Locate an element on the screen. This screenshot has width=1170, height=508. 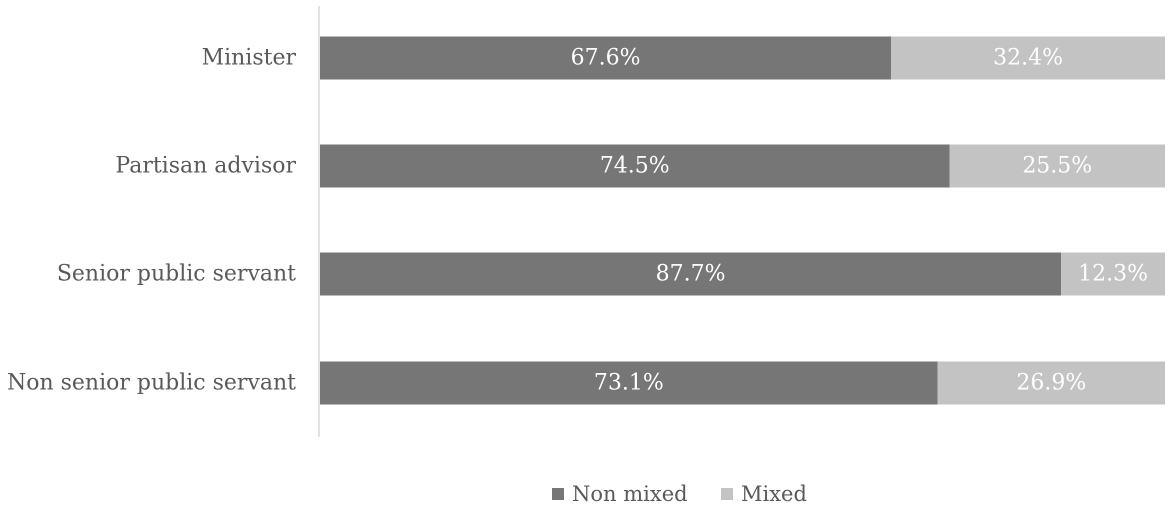
legend-swatch-mixed is located at coordinates (727, 494).